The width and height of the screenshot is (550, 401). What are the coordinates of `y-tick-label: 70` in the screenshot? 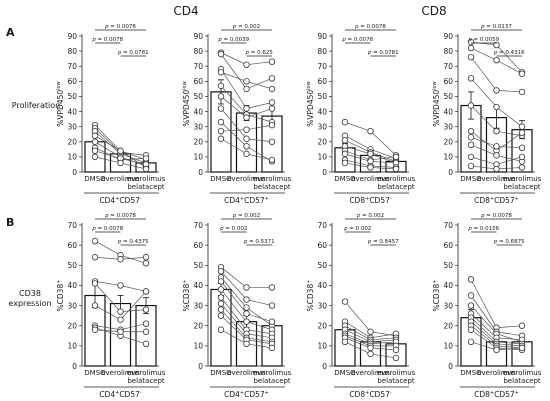 It's located at (72, 66).